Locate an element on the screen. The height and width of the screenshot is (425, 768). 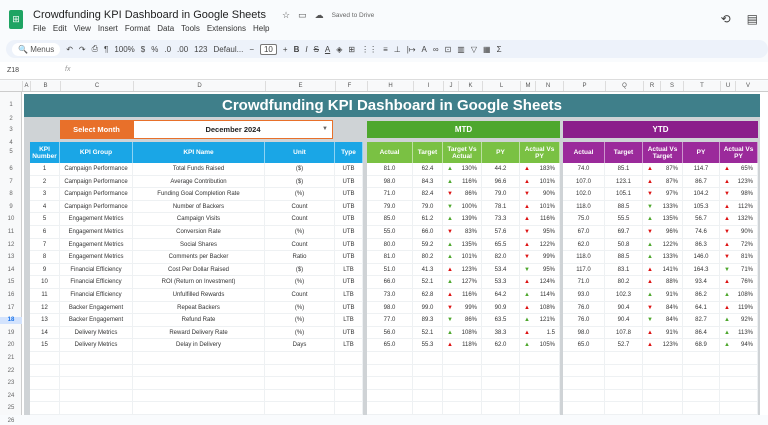
sheets-logo: ⊞ is located at coordinates (16, 19).